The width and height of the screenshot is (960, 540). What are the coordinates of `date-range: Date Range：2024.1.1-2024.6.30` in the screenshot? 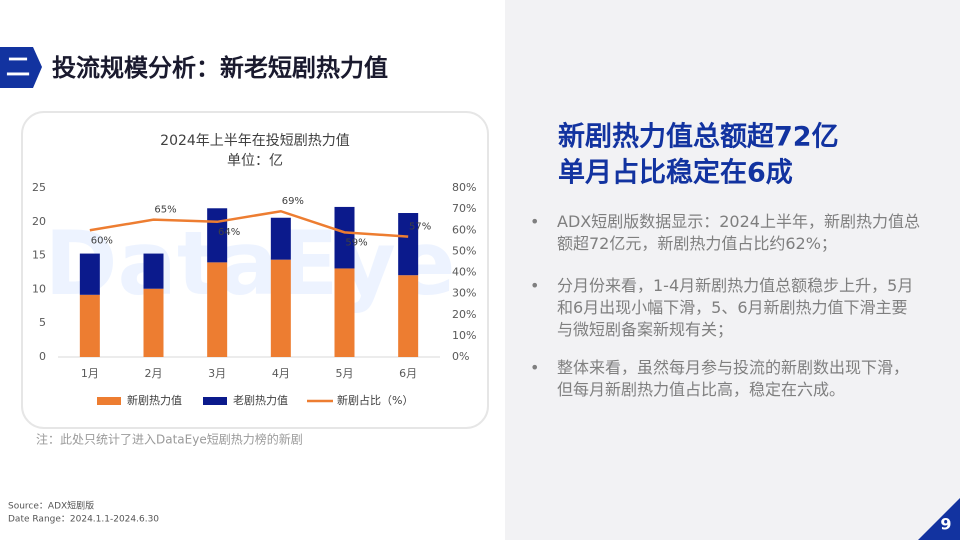 It's located at (83, 520).